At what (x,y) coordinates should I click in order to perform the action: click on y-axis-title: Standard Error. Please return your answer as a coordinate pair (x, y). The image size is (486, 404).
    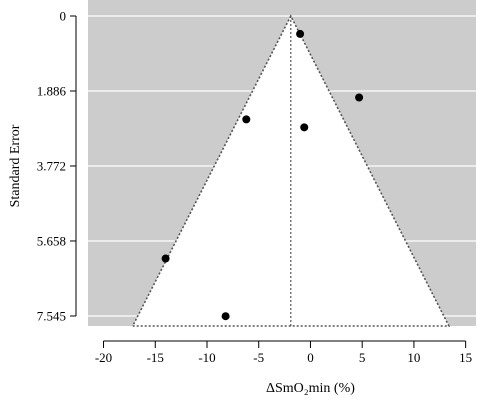
    Looking at the image, I should click on (15, 165).